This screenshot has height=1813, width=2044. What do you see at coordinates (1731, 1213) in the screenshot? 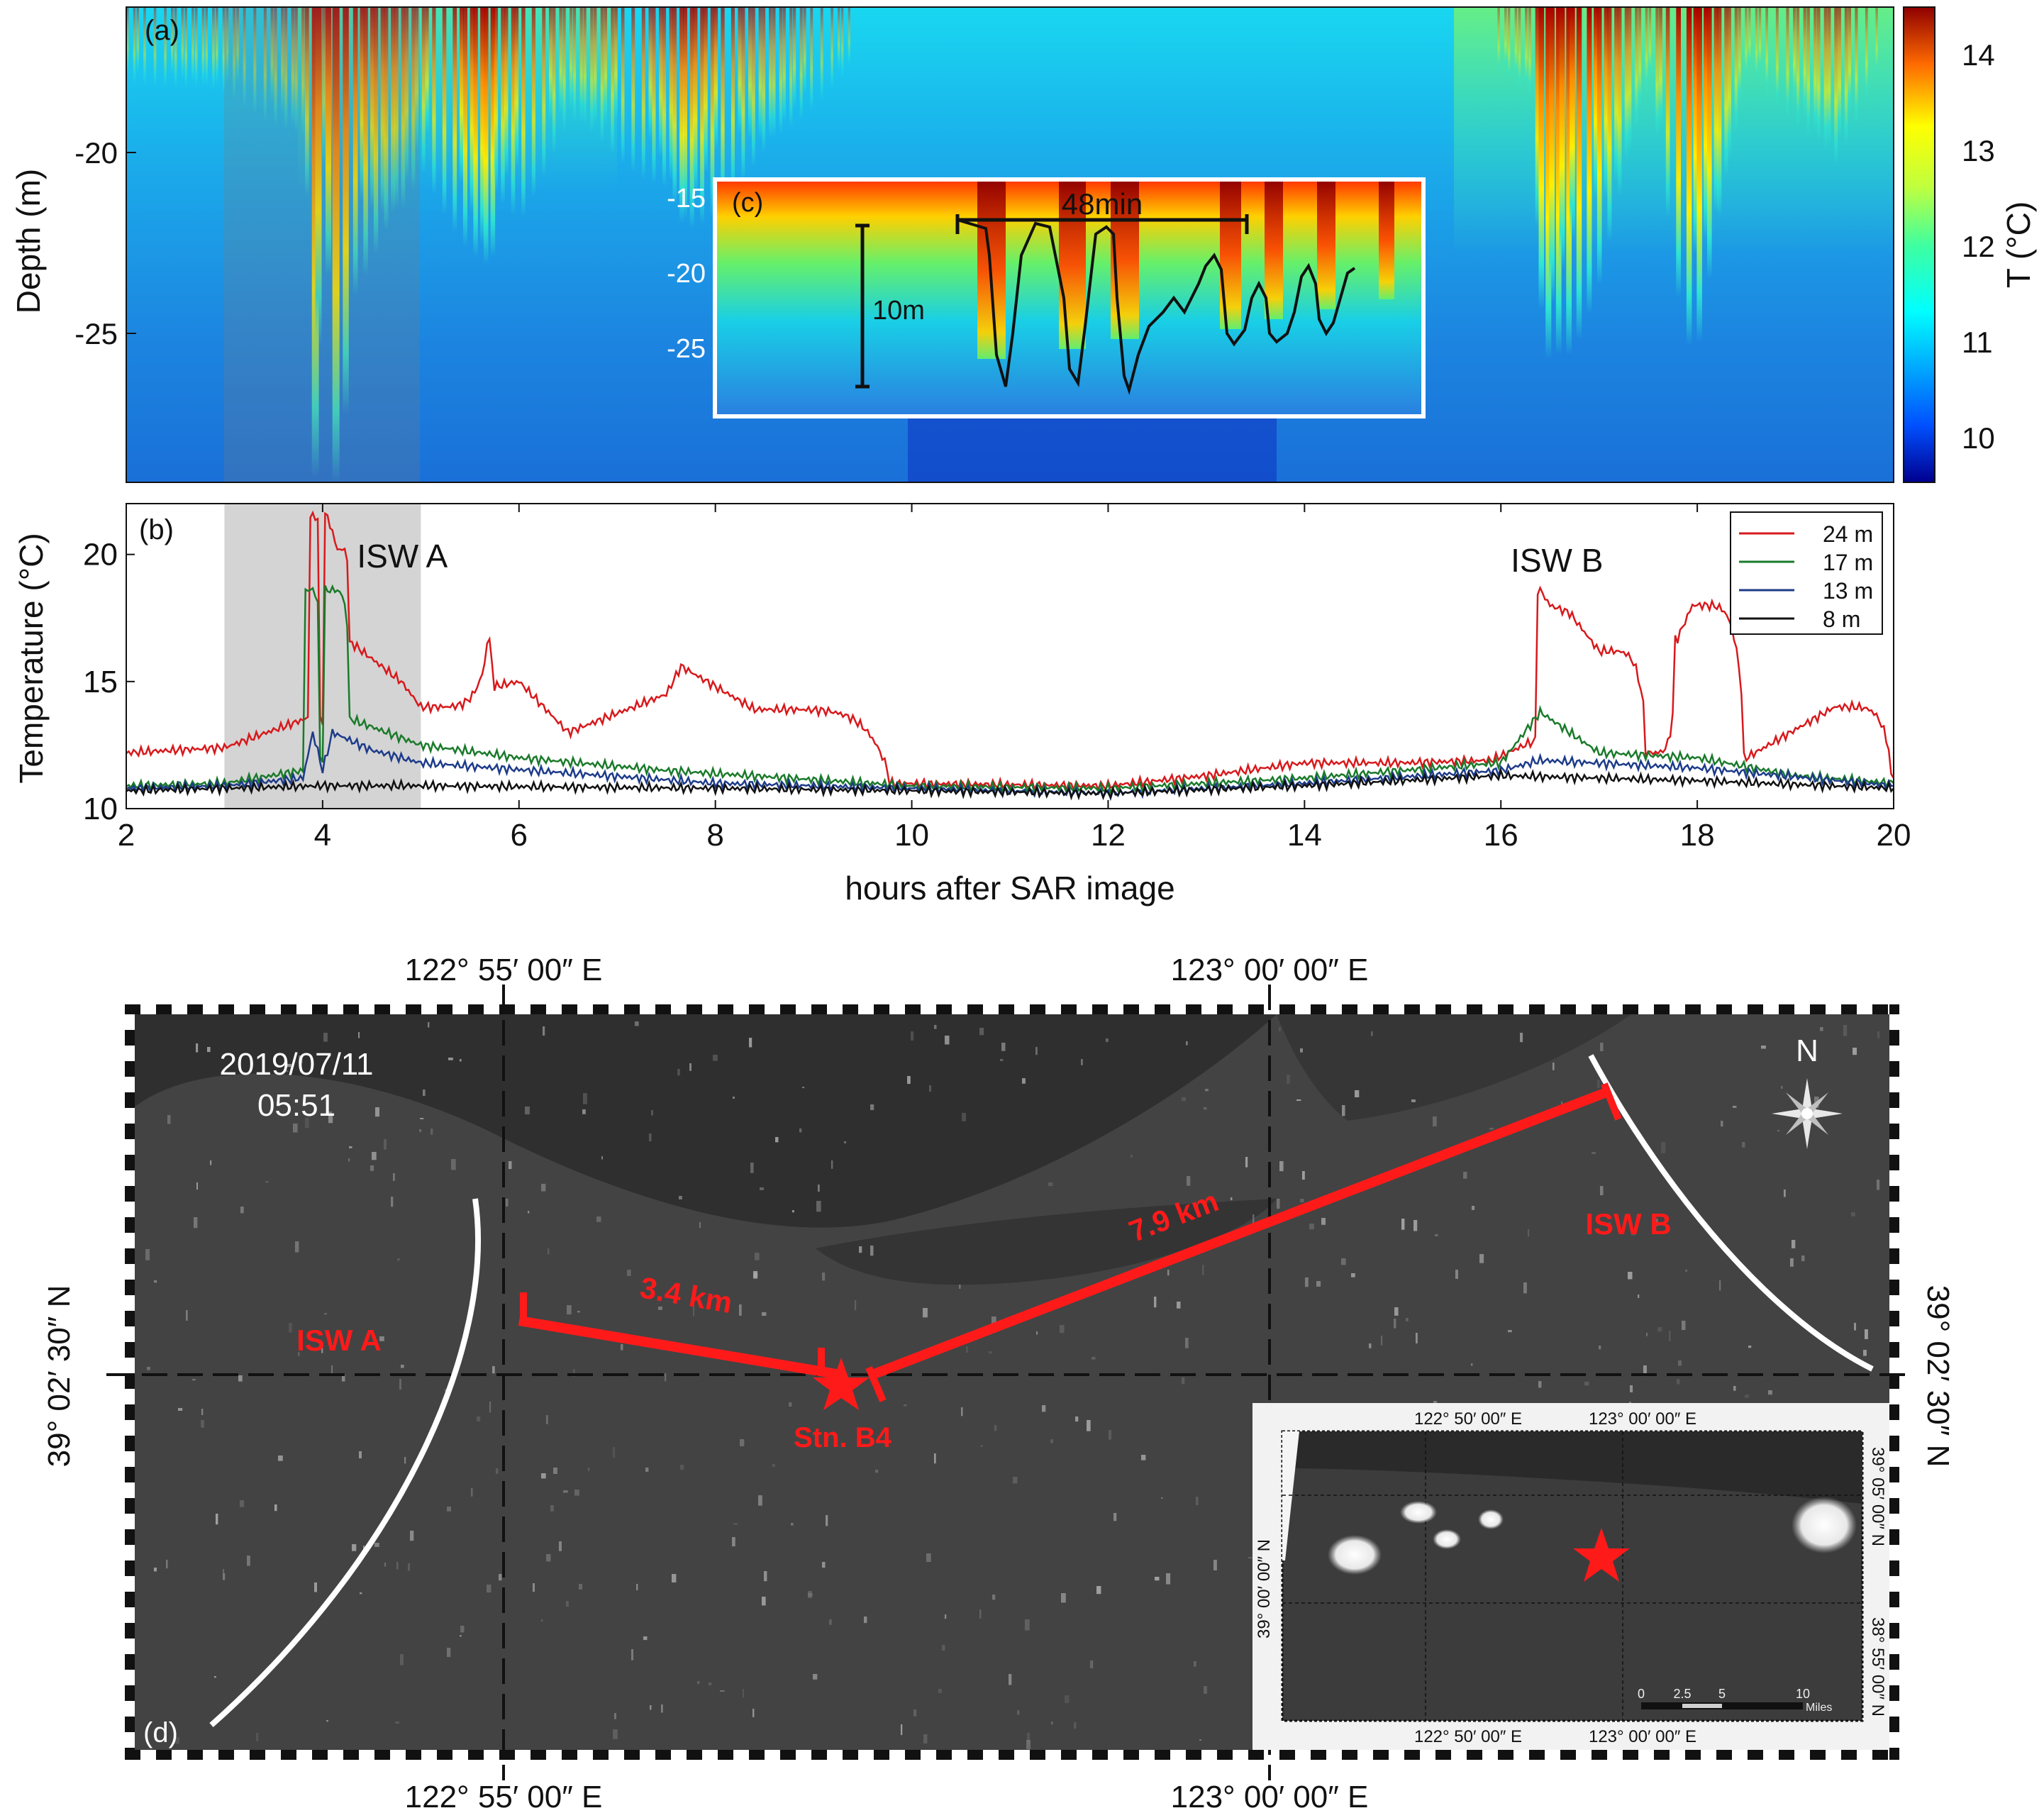
I see `isw-b-front` at bounding box center [1731, 1213].